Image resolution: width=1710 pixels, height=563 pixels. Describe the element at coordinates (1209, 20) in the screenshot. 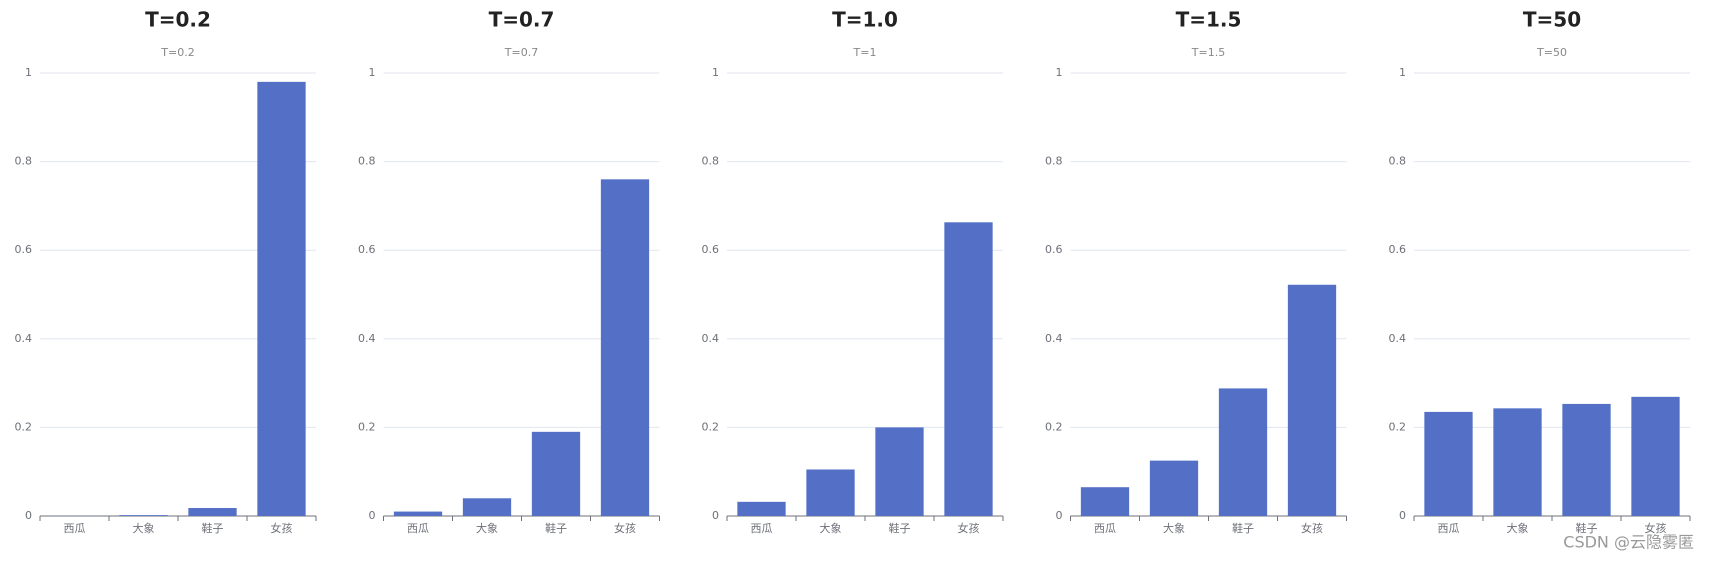

I see `chart-title: T=1.5` at that location.